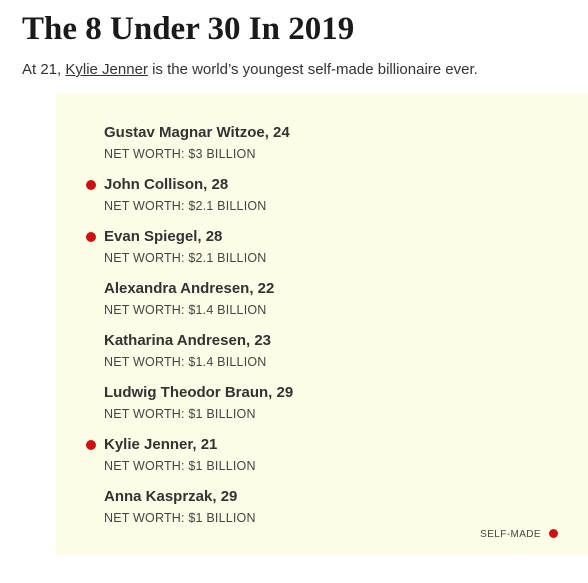 The image size is (588, 583). What do you see at coordinates (171, 496) in the screenshot?
I see `person-name: Anna Kasprzak, 29` at bounding box center [171, 496].